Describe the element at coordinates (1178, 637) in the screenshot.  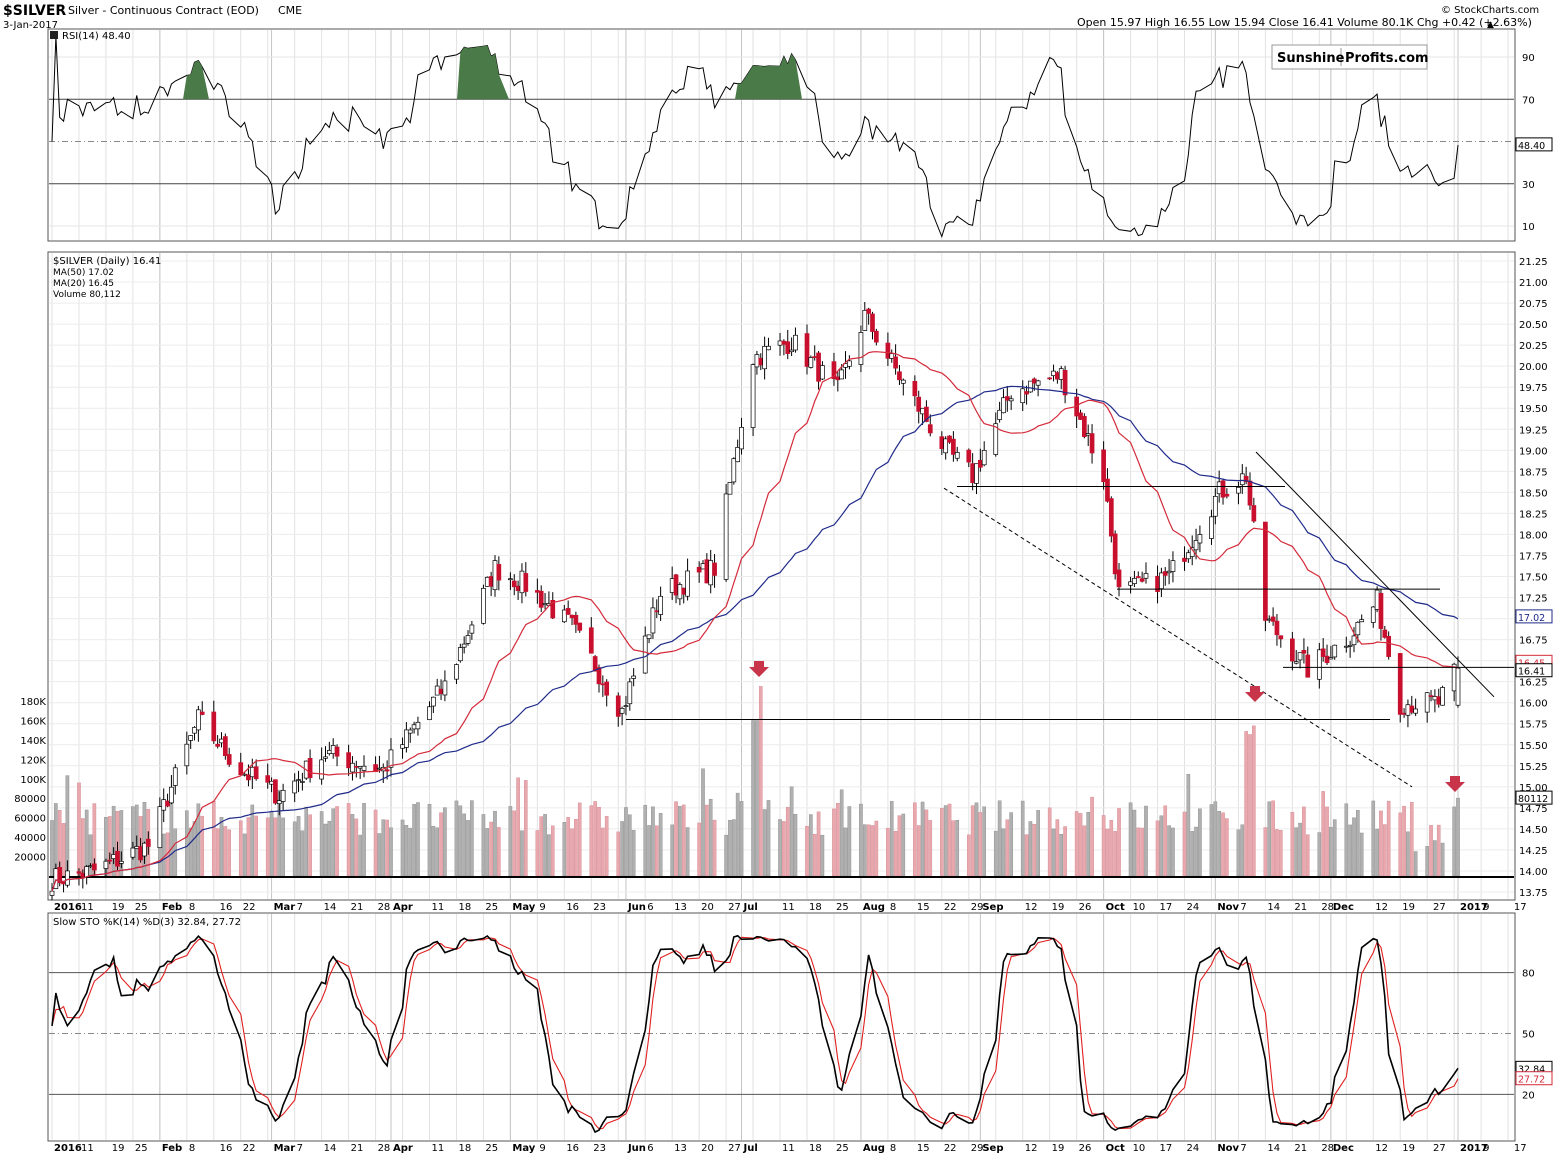
I see `dashed-trendline` at that location.